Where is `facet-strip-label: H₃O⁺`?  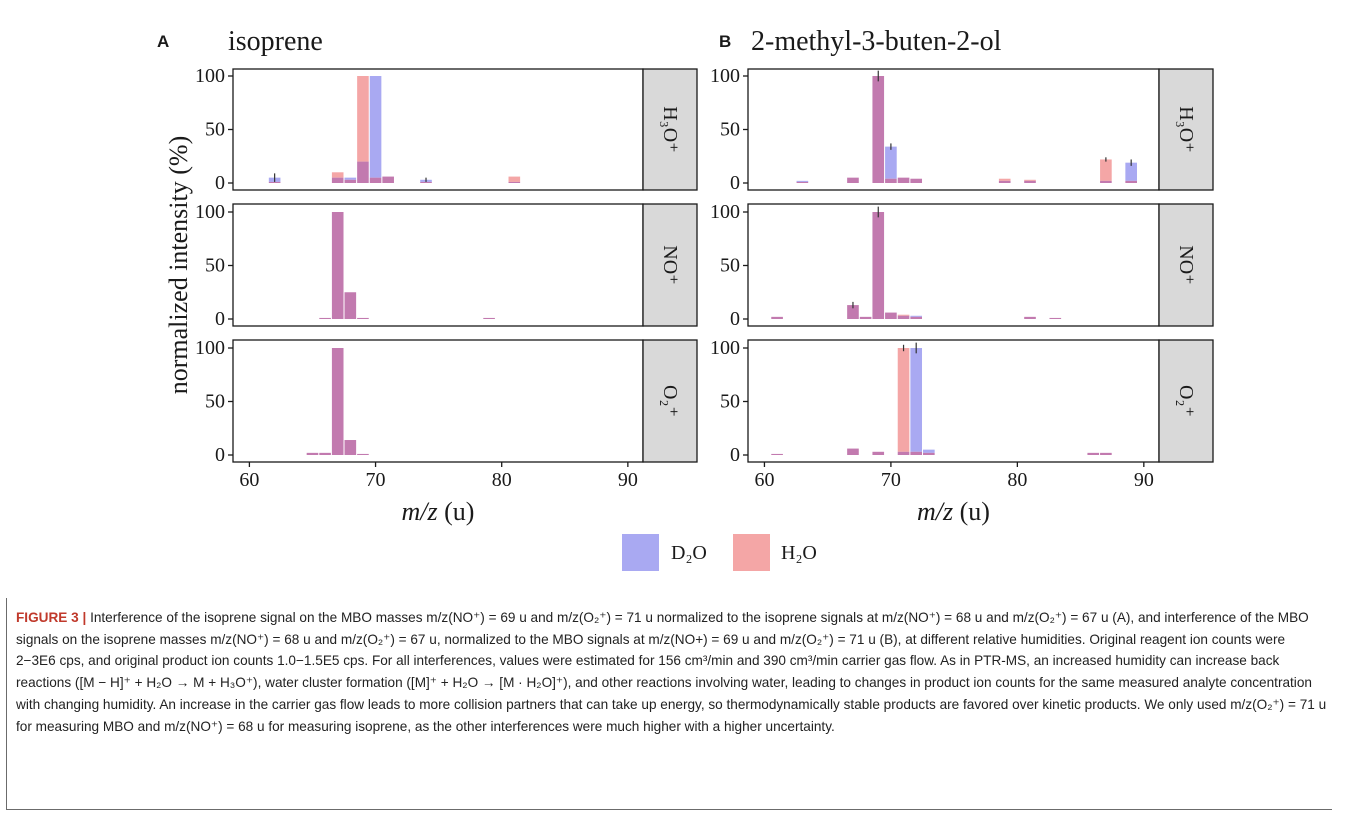 facet-strip-label: H₃O⁺ is located at coordinates (1186, 129).